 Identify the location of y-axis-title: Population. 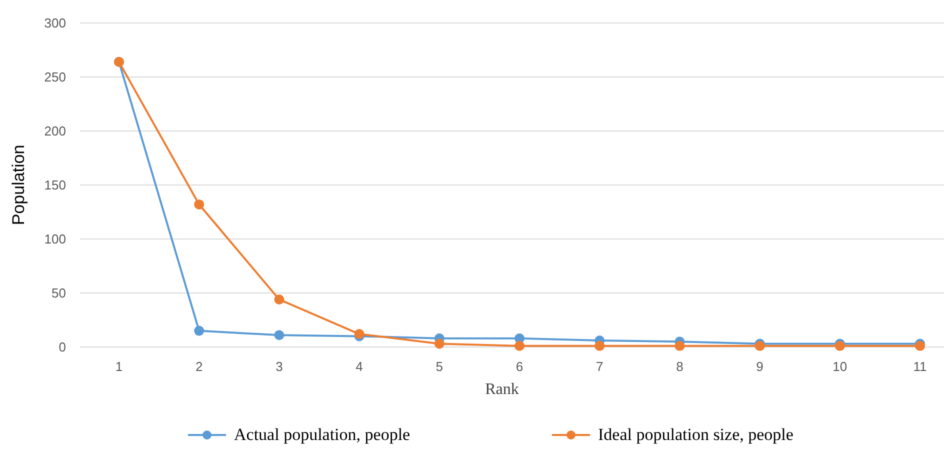
(18, 185).